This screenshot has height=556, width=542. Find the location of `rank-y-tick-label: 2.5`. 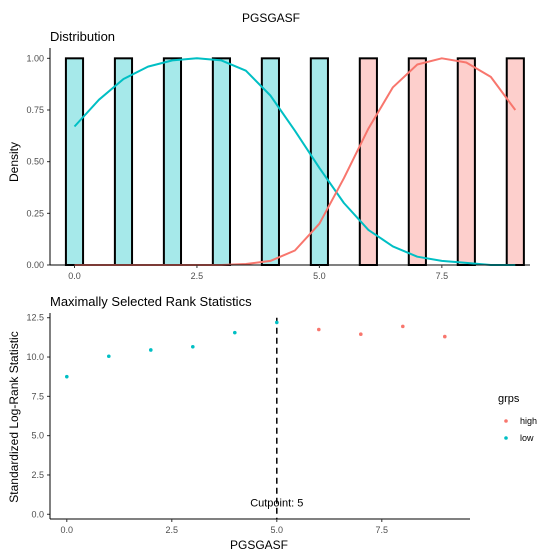

rank-y-tick-label: 2.5 is located at coordinates (37, 475).